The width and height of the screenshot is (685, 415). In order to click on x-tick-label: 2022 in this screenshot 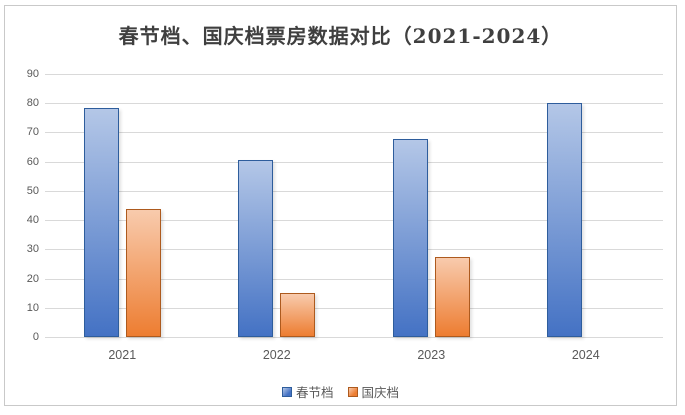, I will do `click(276, 355)`.